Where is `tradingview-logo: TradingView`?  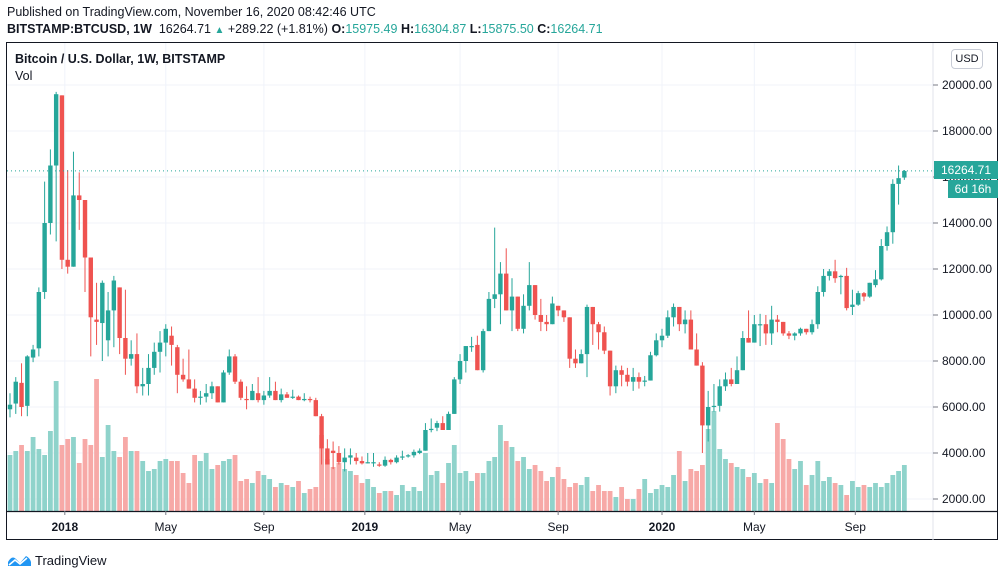
tradingview-logo: TradingView is located at coordinates (56, 560).